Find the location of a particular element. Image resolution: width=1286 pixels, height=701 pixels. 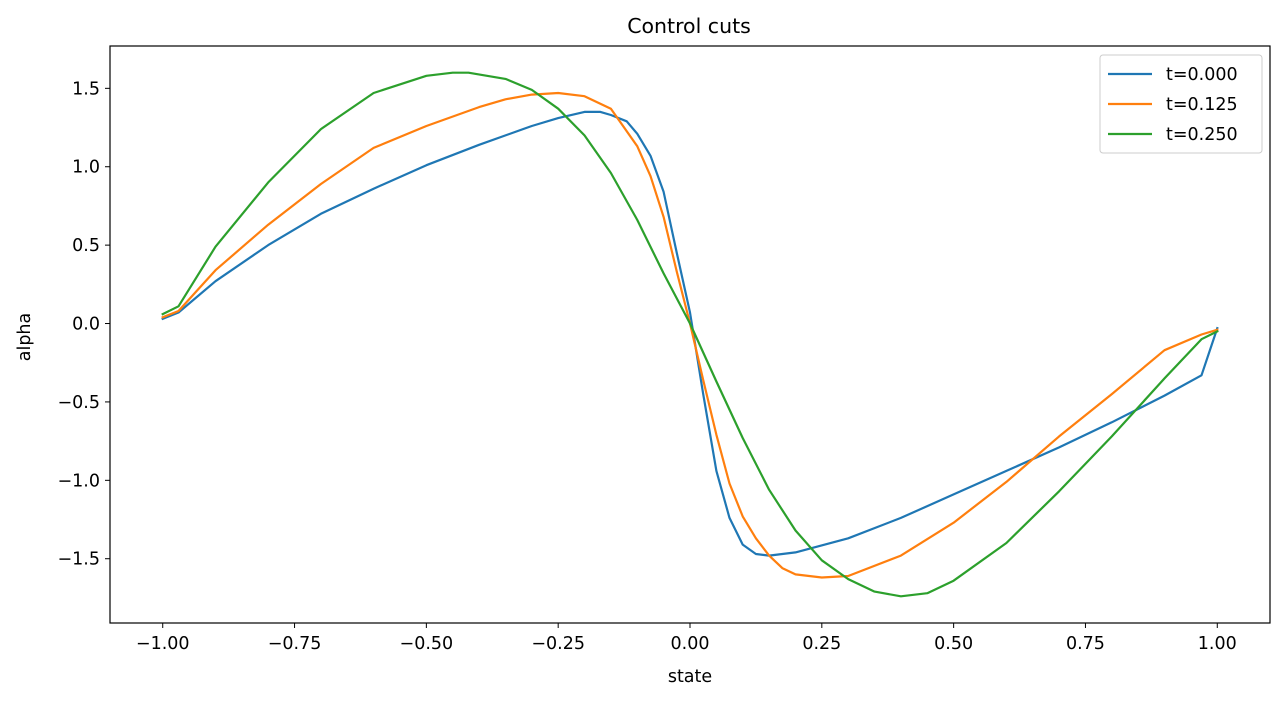

x-axis: −1.00 −0.75 −0.50 −0.25 0.00 0.25 0.50 0.75 1.00 is located at coordinates (686, 638).